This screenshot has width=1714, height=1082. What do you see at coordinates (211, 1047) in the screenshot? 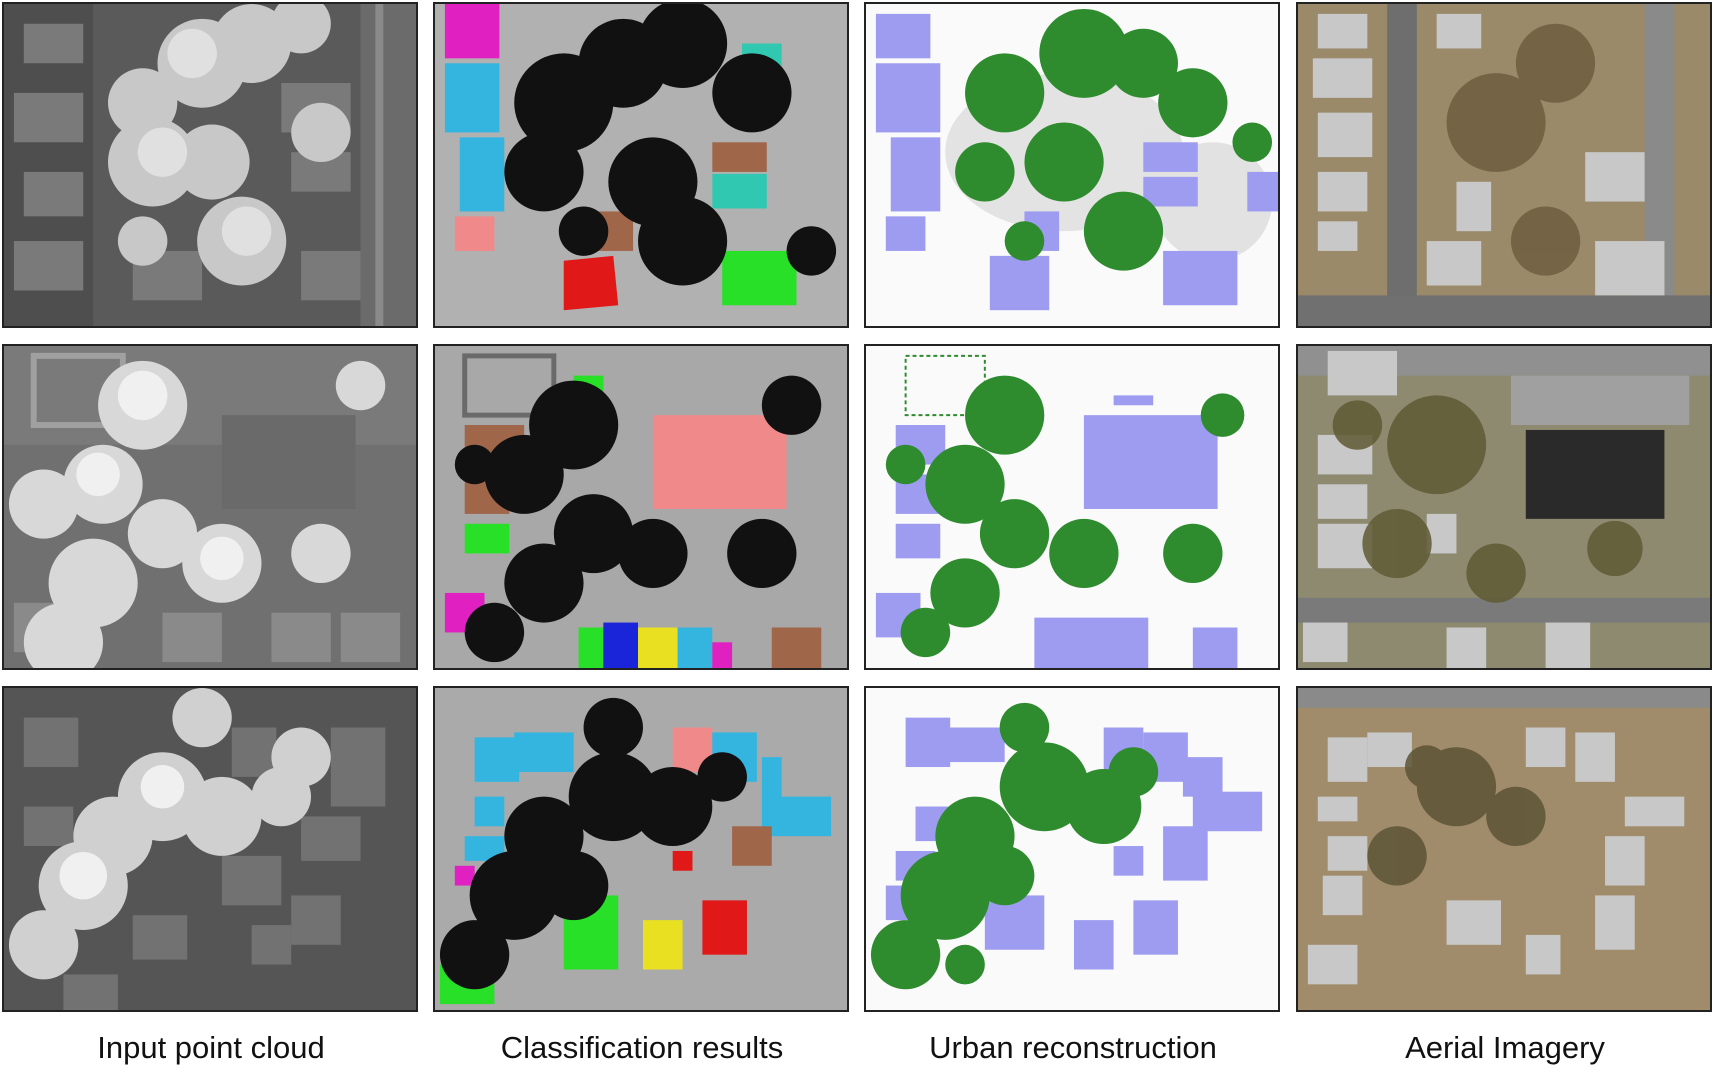
I see `caption-input-point-cloud: Input point cloud` at bounding box center [211, 1047].